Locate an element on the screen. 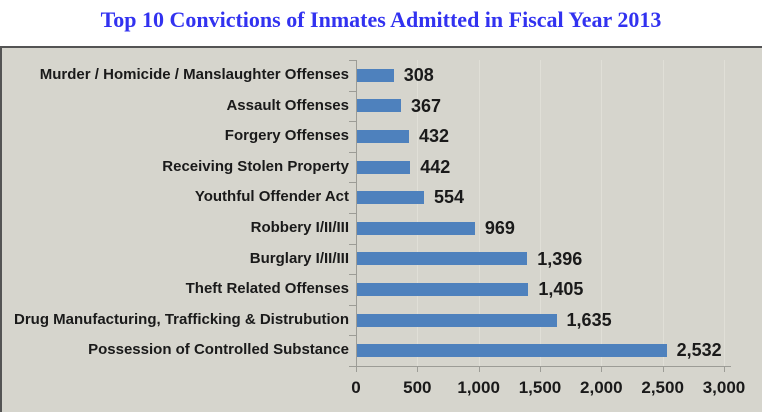 The width and height of the screenshot is (762, 412). x-tick-label: 1,500 is located at coordinates (540, 387).